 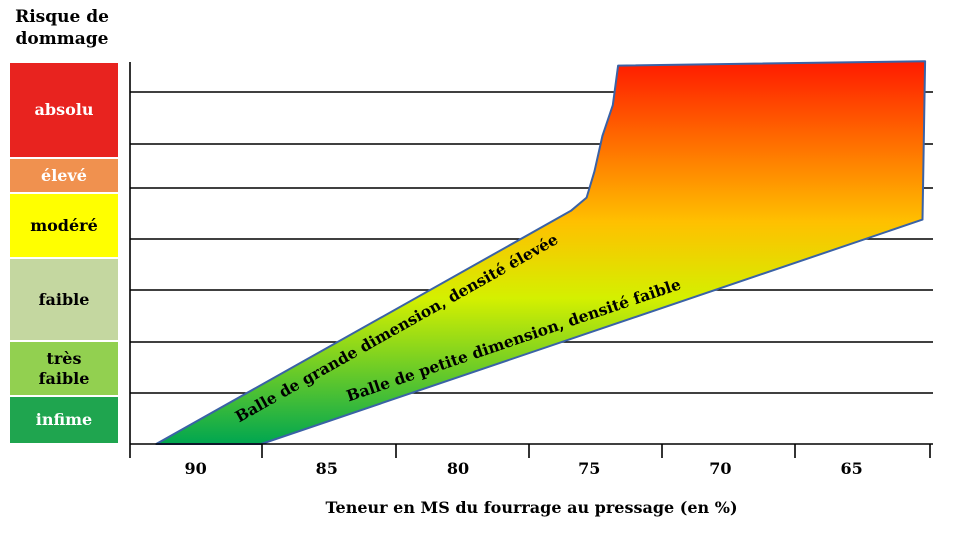 What do you see at coordinates (327, 468) in the screenshot?
I see `x-tick-label-1: 85` at bounding box center [327, 468].